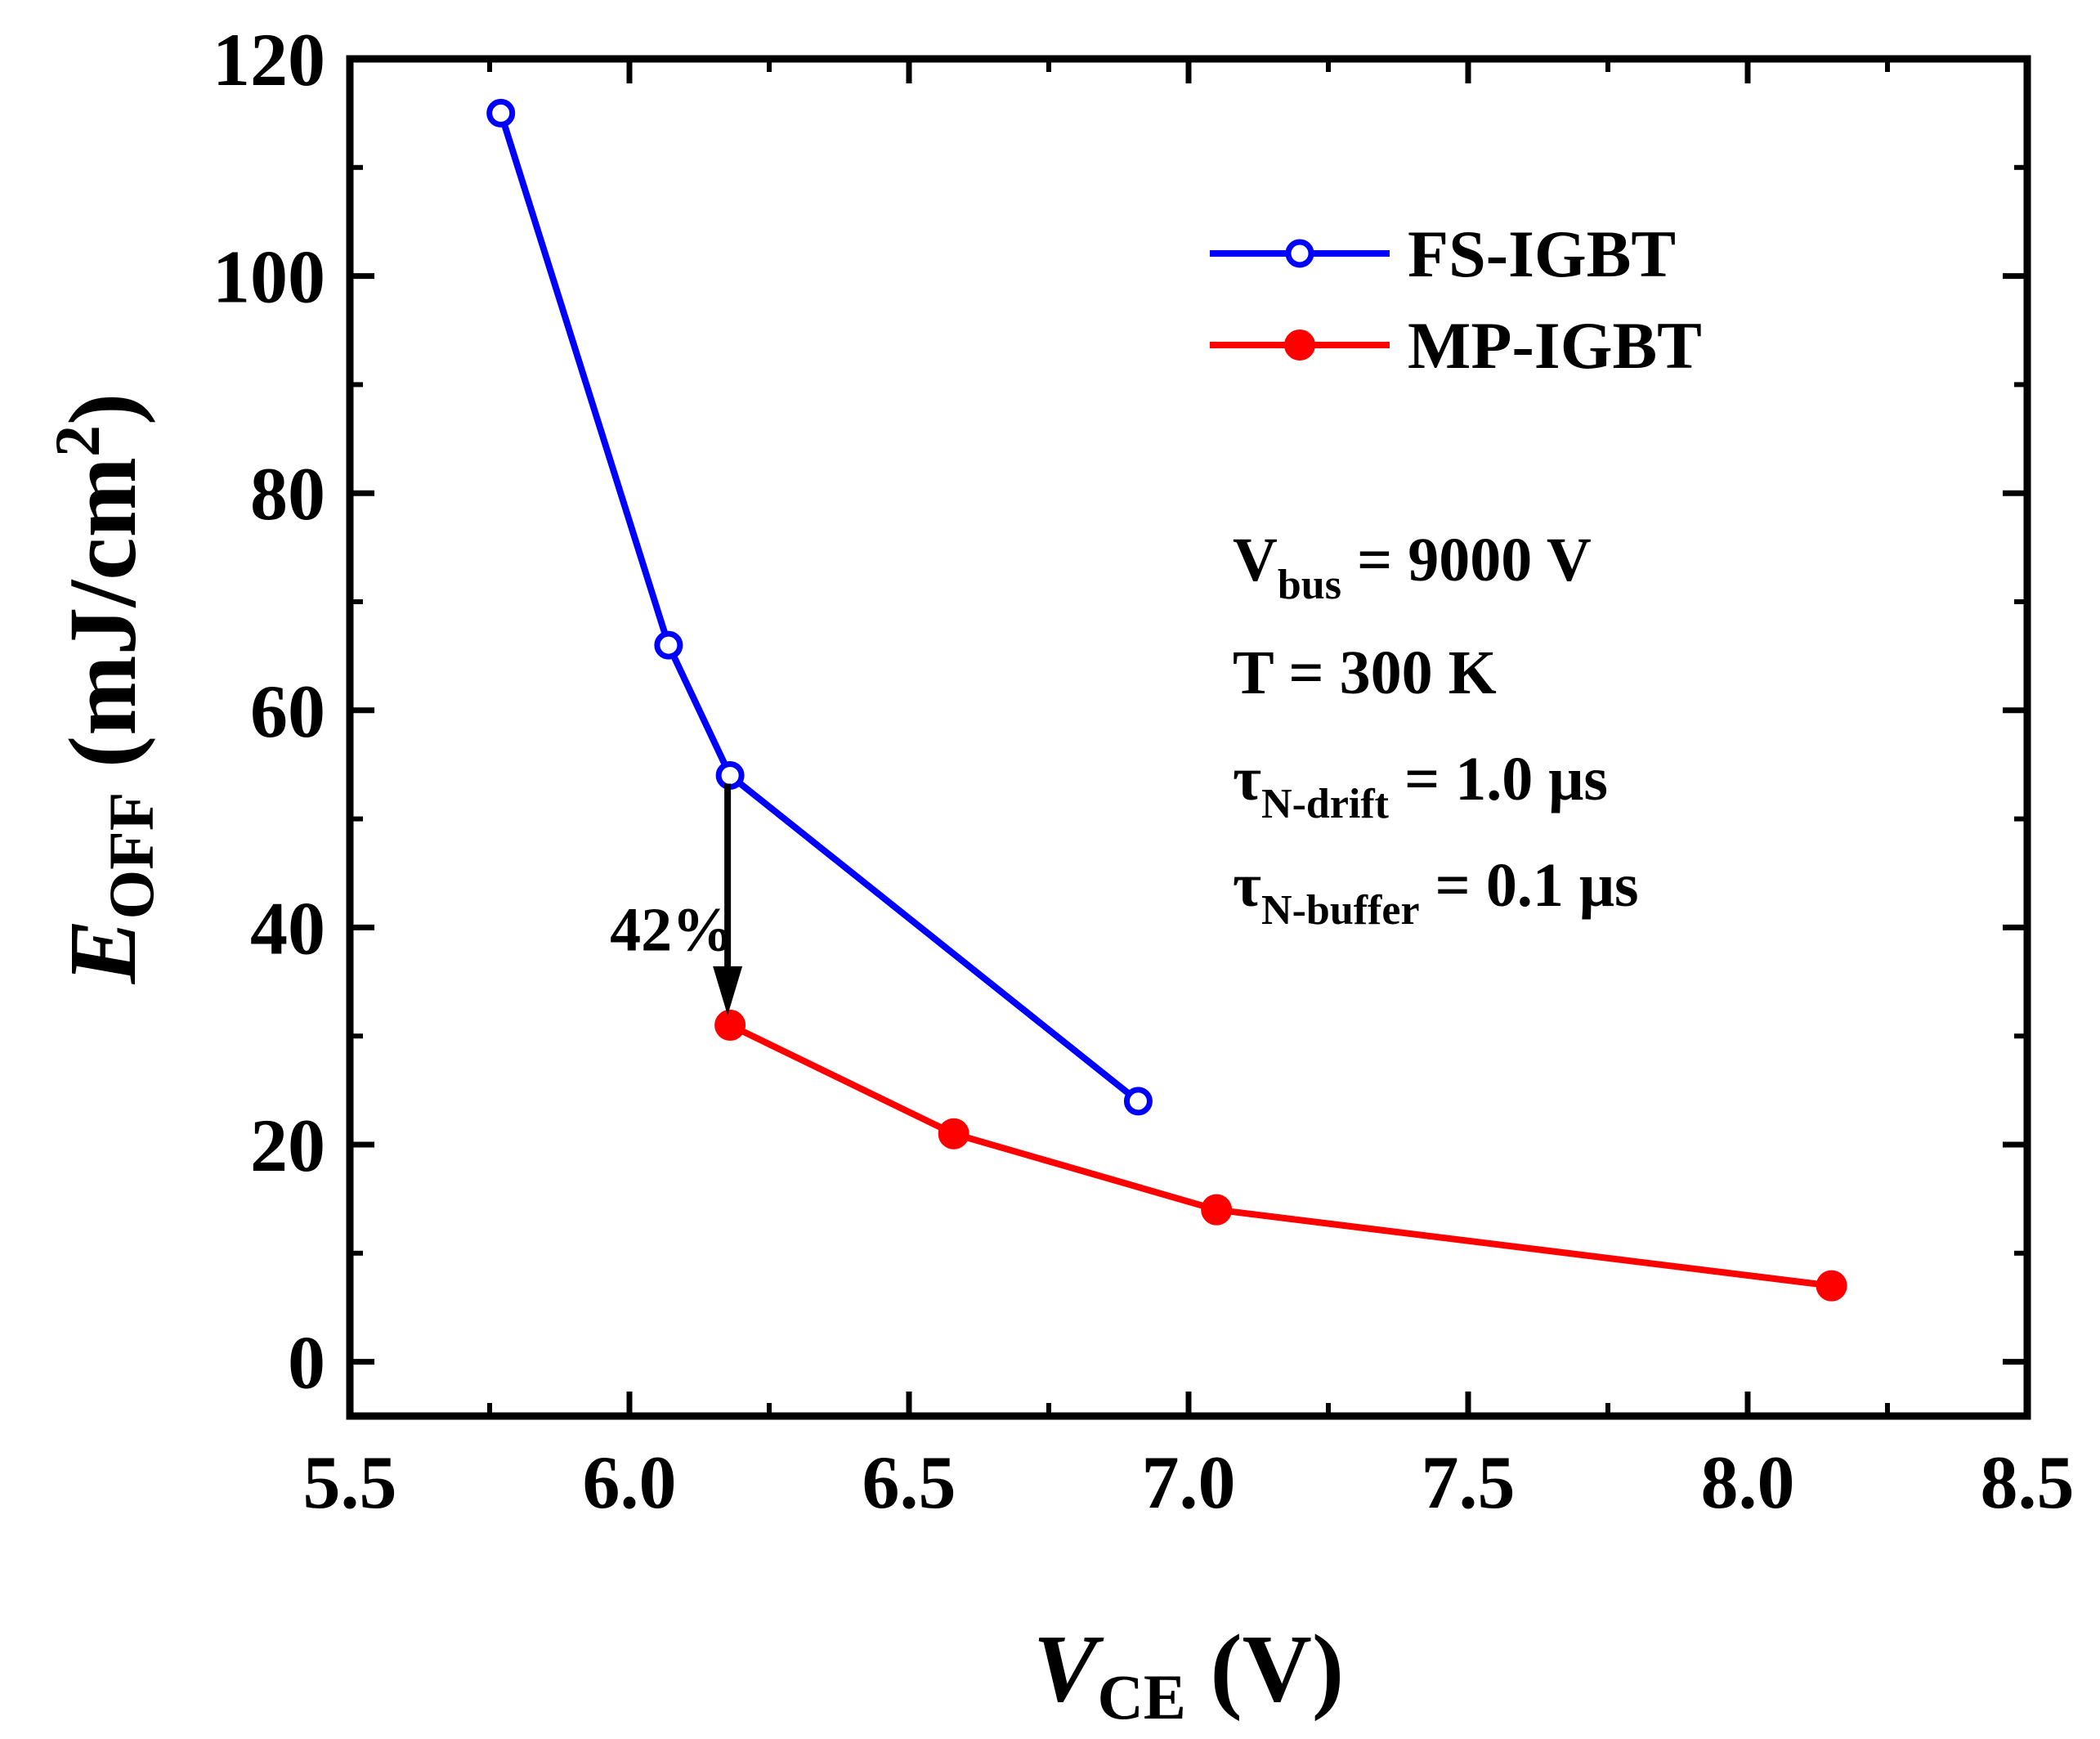 The height and width of the screenshot is (1739, 2100). What do you see at coordinates (1340, 910) in the screenshot?
I see `condition-subscript: N-buffer` at bounding box center [1340, 910].